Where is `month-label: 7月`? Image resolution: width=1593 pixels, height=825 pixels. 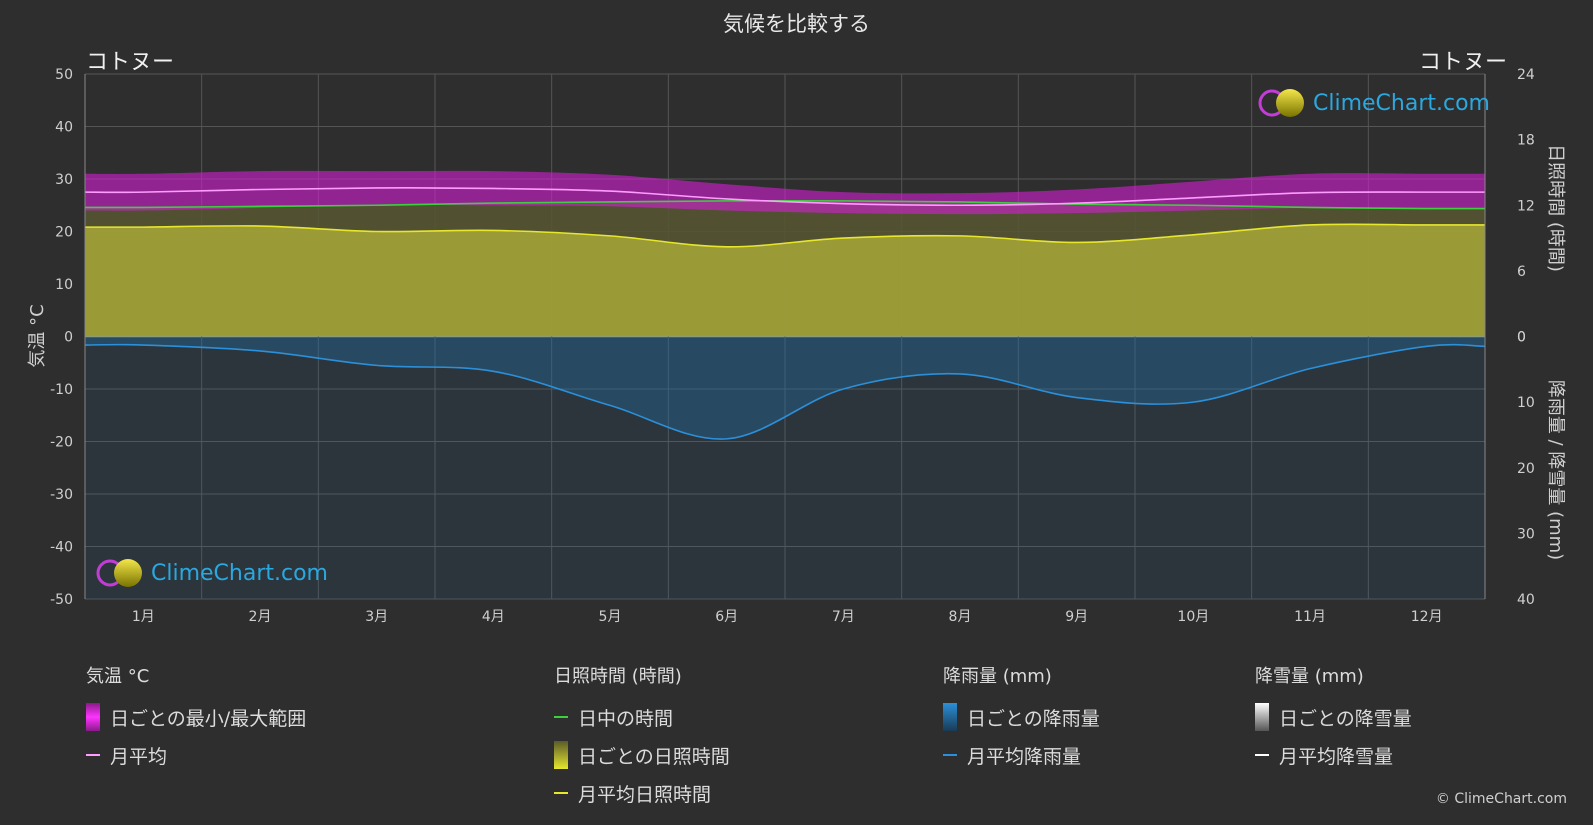
month-label: 7月 is located at coordinates (843, 617).